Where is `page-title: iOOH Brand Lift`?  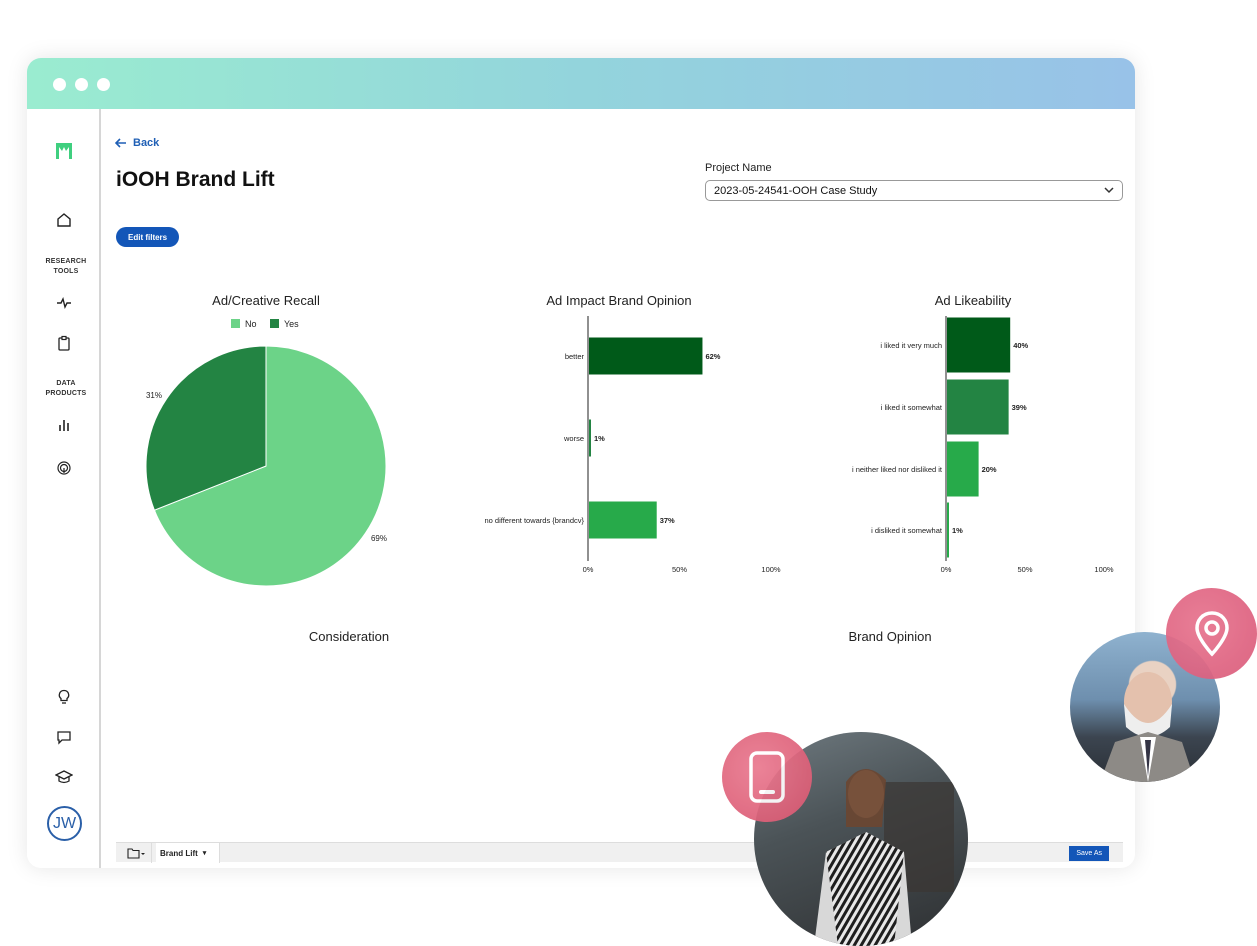
page-title: iOOH Brand Lift is located at coordinates (195, 179).